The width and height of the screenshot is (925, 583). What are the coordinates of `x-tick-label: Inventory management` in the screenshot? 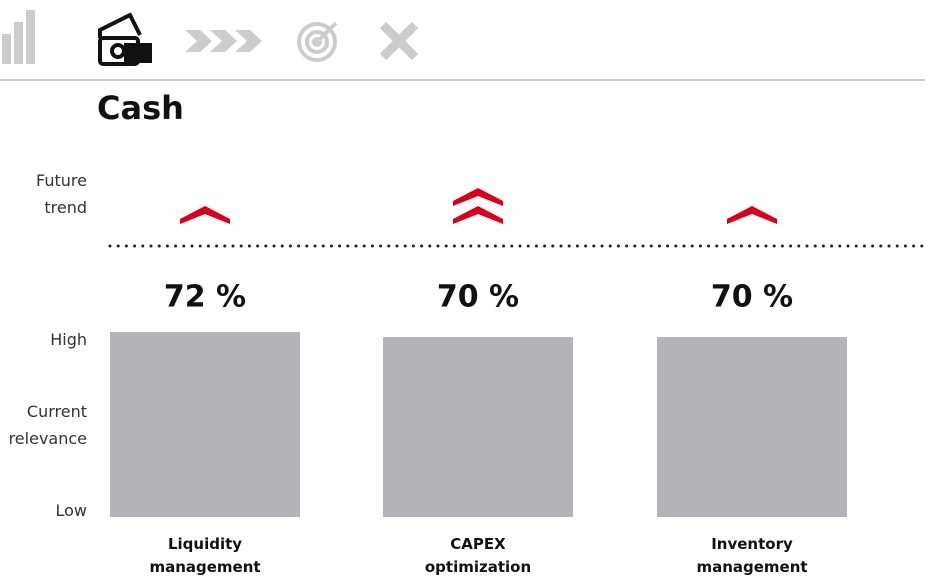 It's located at (752, 555).